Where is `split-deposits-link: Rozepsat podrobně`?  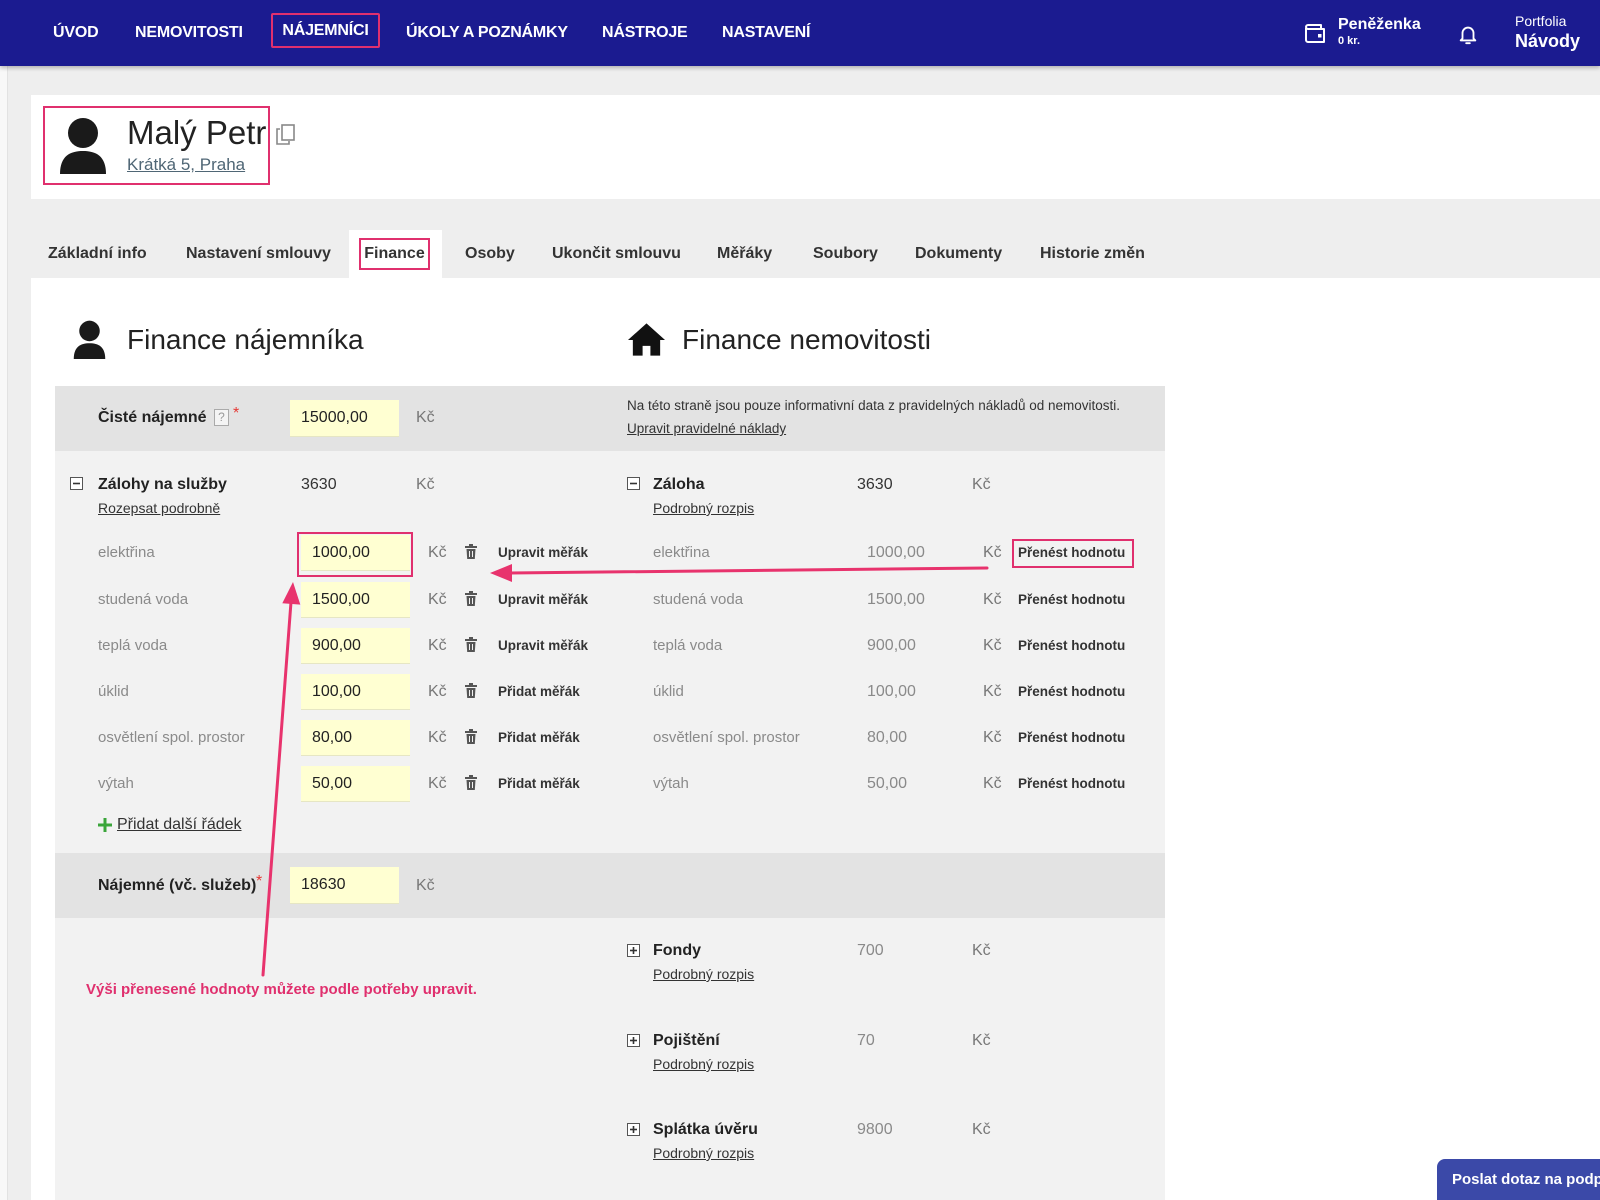
split-deposits-link: Rozepsat podrobně is located at coordinates (159, 508).